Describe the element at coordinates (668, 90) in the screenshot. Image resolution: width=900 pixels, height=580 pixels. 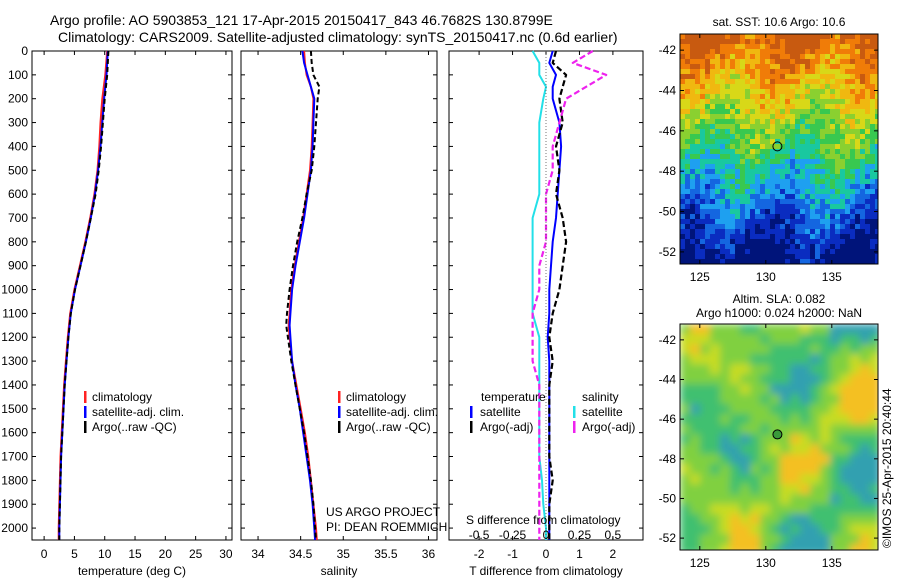
I see `lat-tick-label: -44` at that location.